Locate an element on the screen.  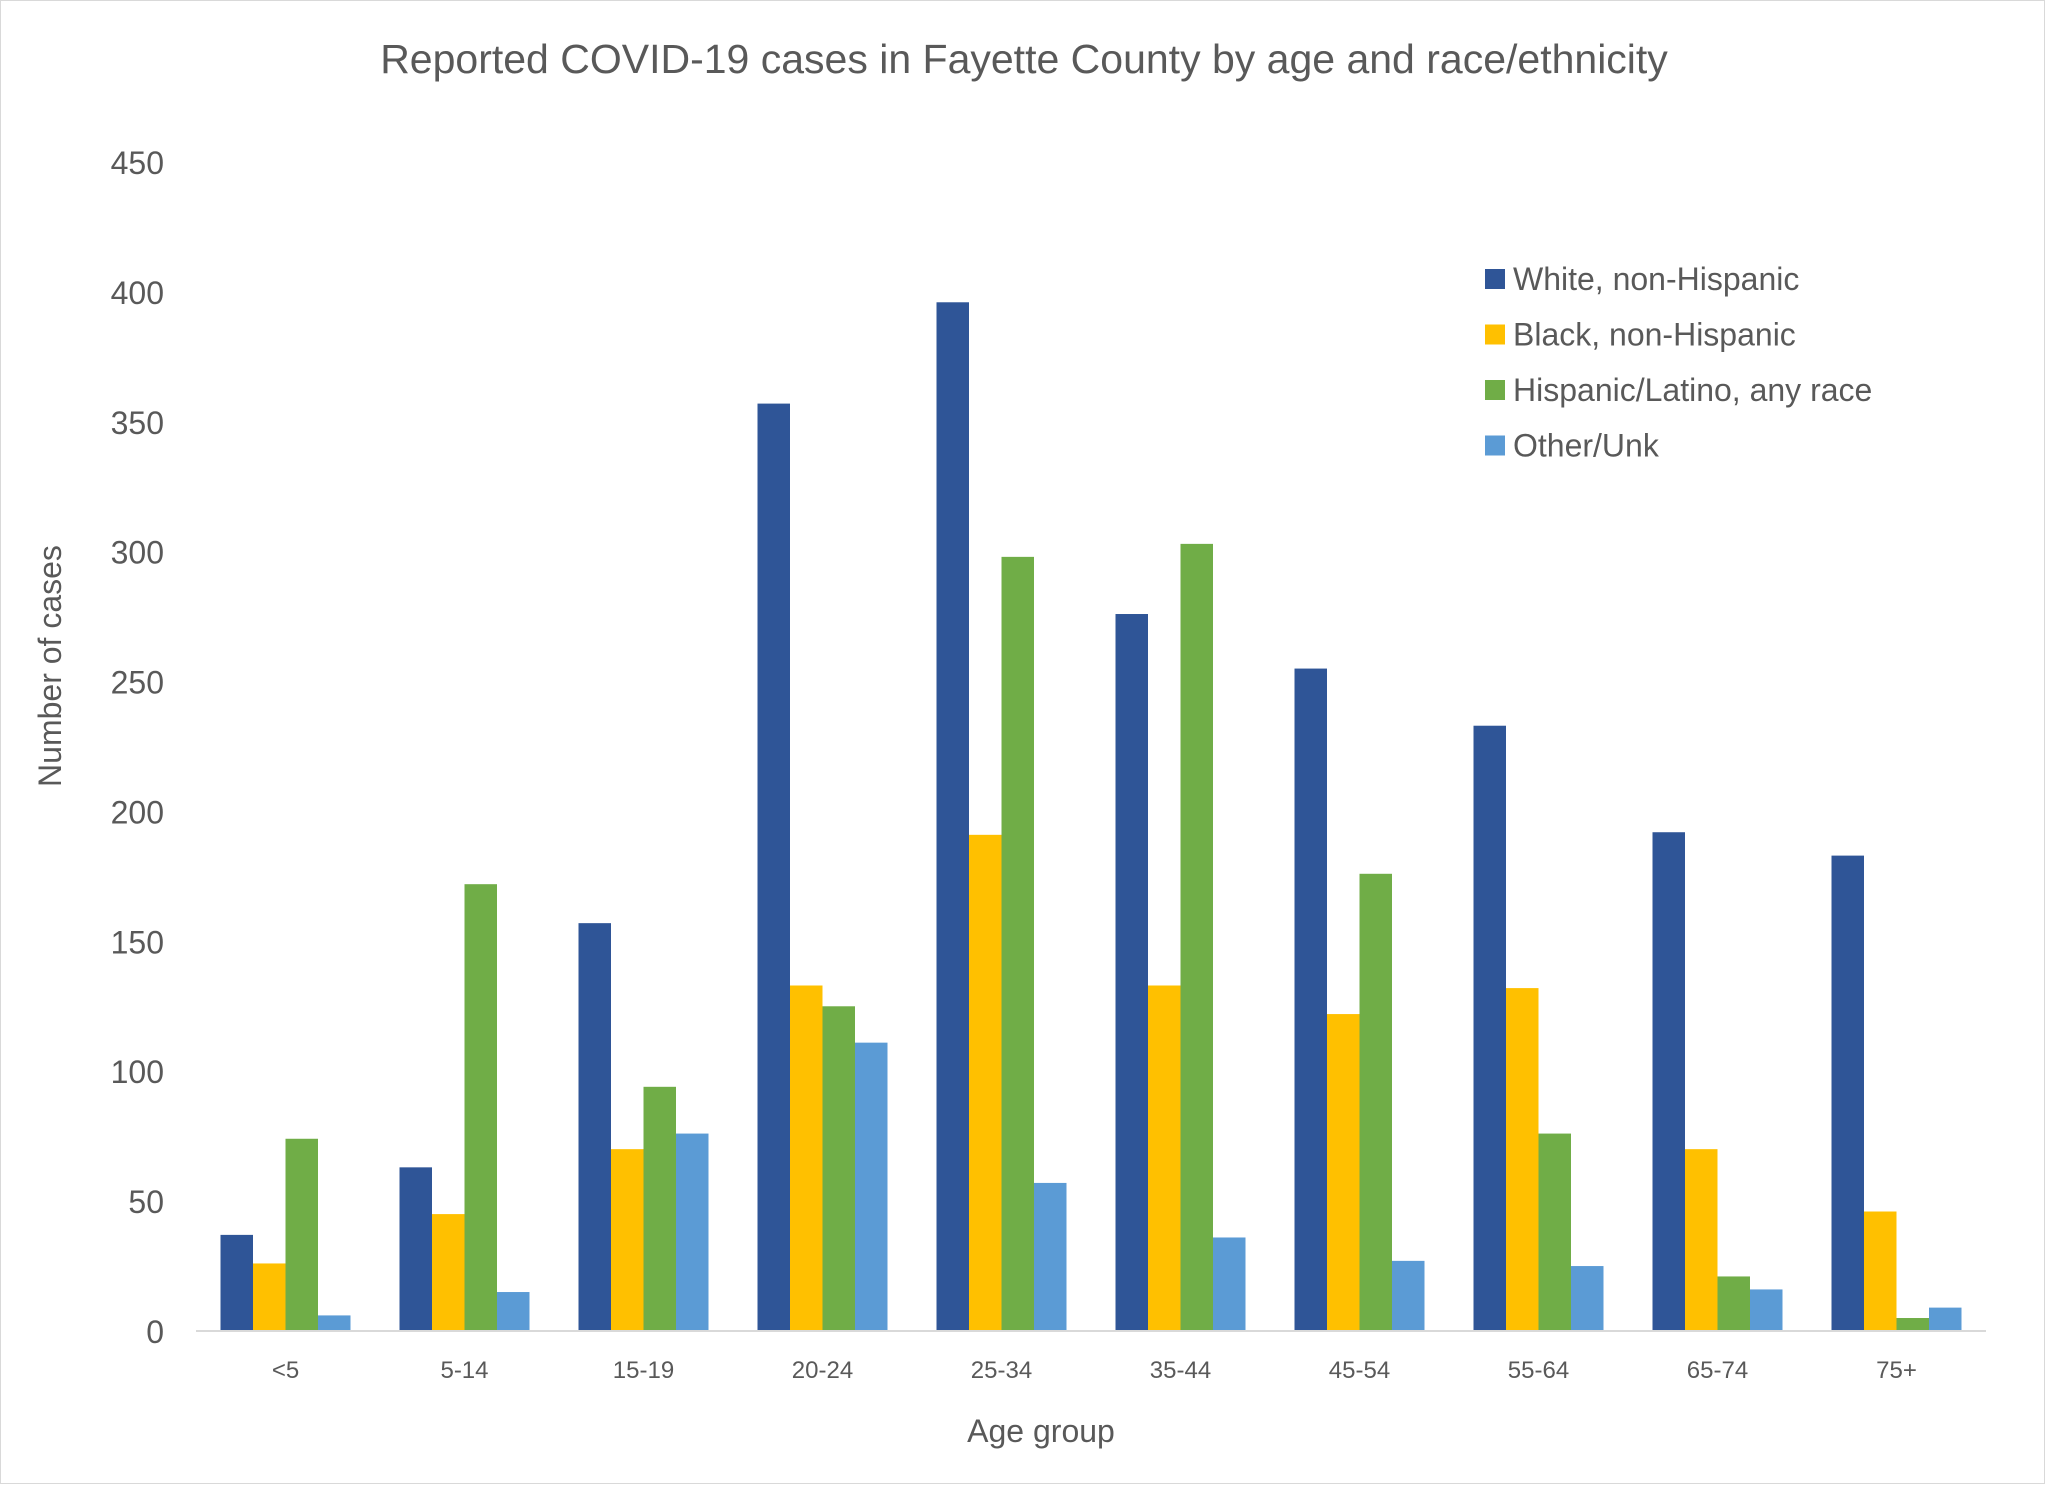
y-axis-title: Number of cases is located at coordinates (50, 666).